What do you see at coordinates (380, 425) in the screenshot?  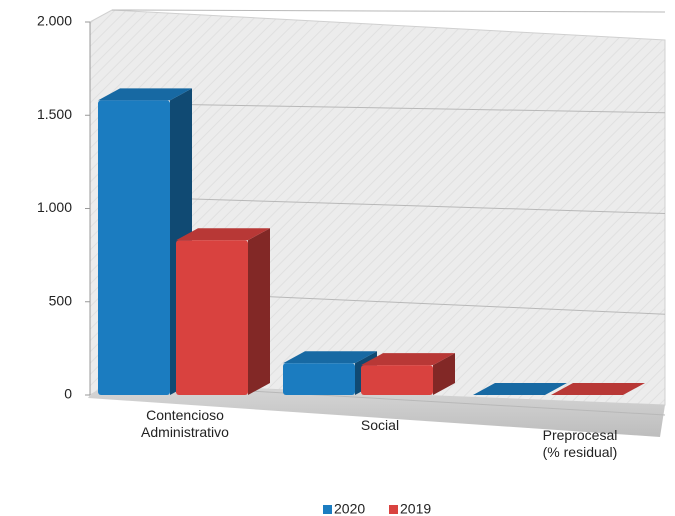 I see `x-tick-label: Social` at bounding box center [380, 425].